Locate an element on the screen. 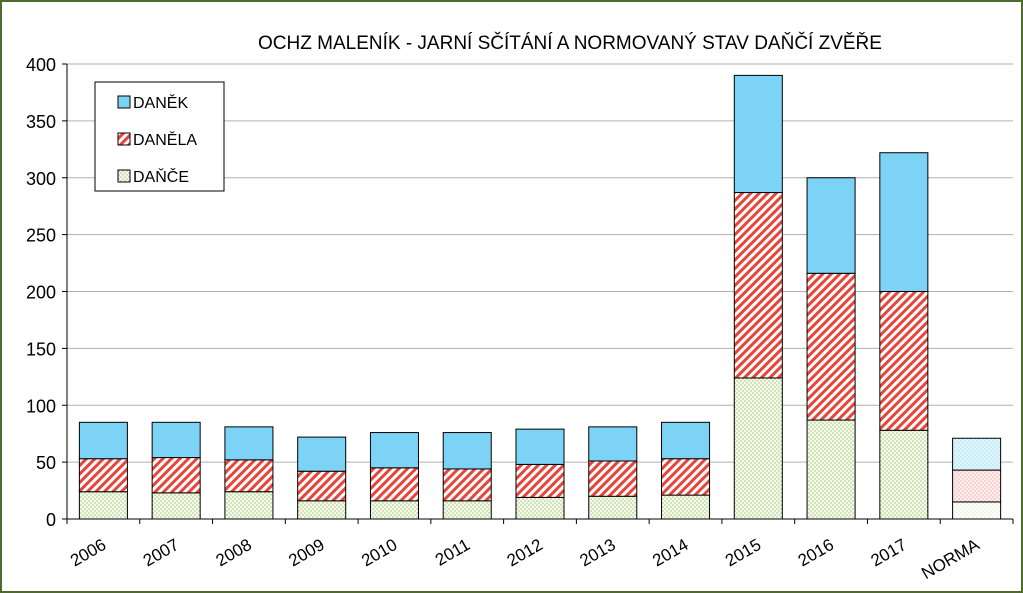 The width and height of the screenshot is (1023, 593). y-tick-label: 0 is located at coordinates (51, 520).